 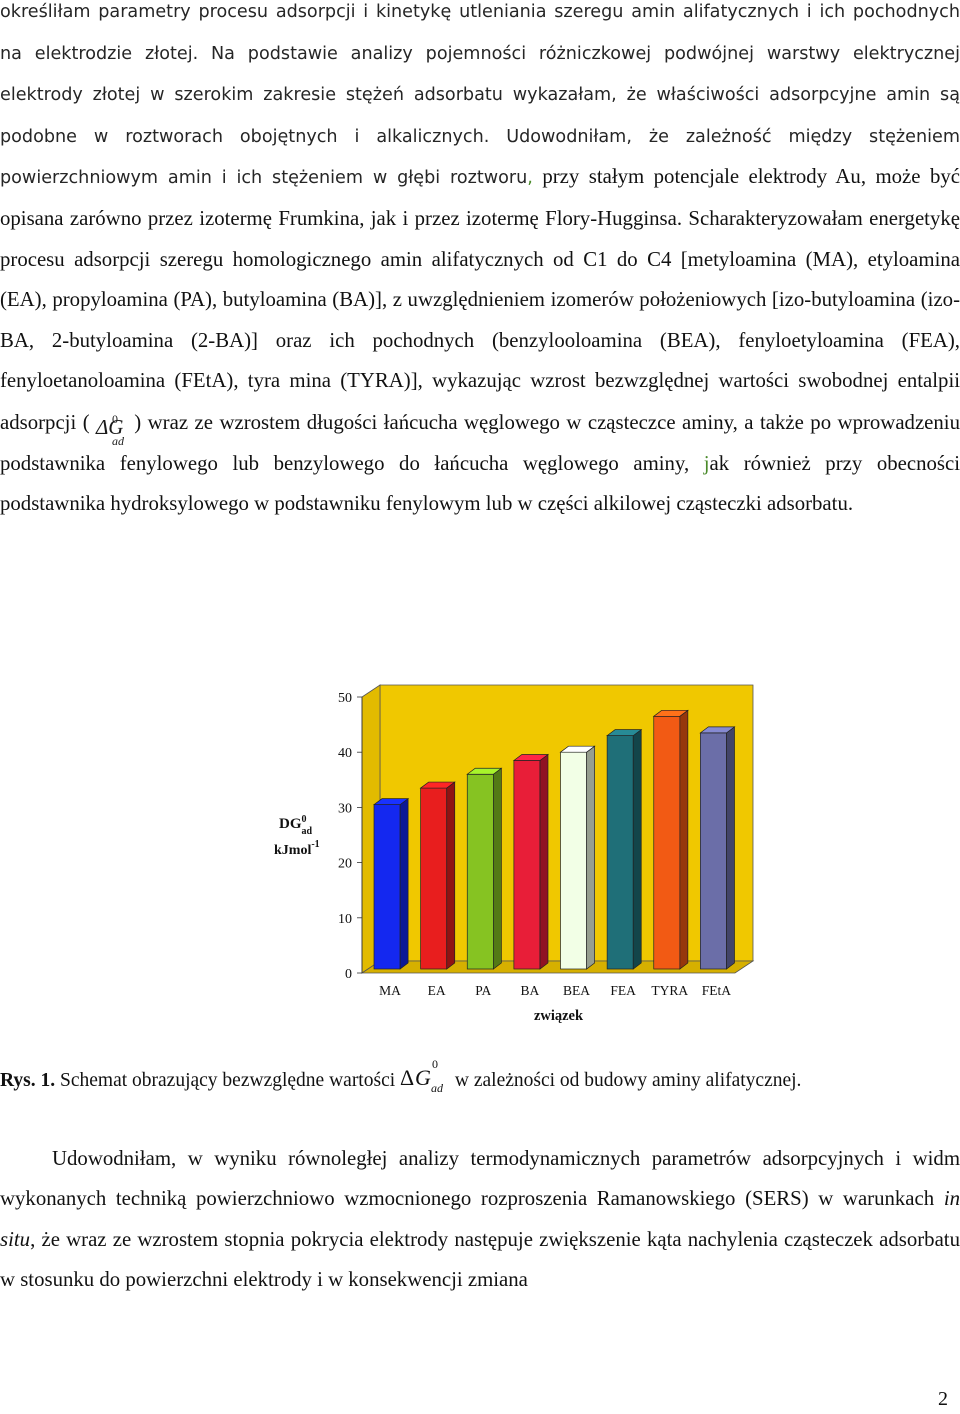 What do you see at coordinates (348, 974) in the screenshot?
I see `y-tick-label: 0` at bounding box center [348, 974].